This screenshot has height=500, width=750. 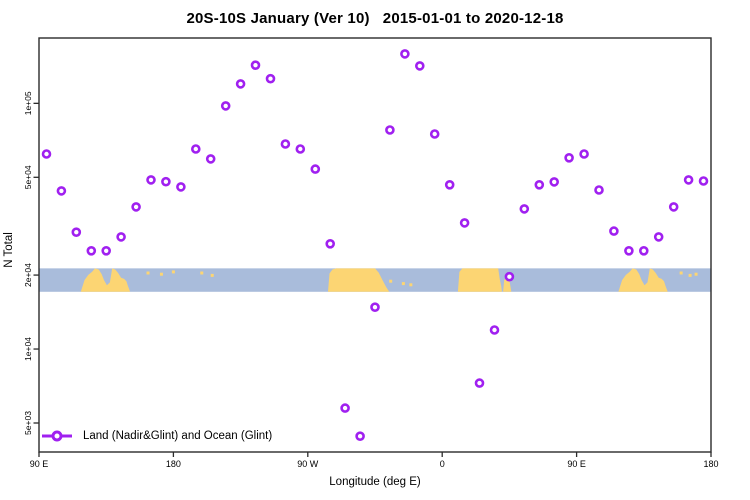 I want to click on legend-label: Land (Nadir&Glint) and Ocean (Glint), so click(x=178, y=436).